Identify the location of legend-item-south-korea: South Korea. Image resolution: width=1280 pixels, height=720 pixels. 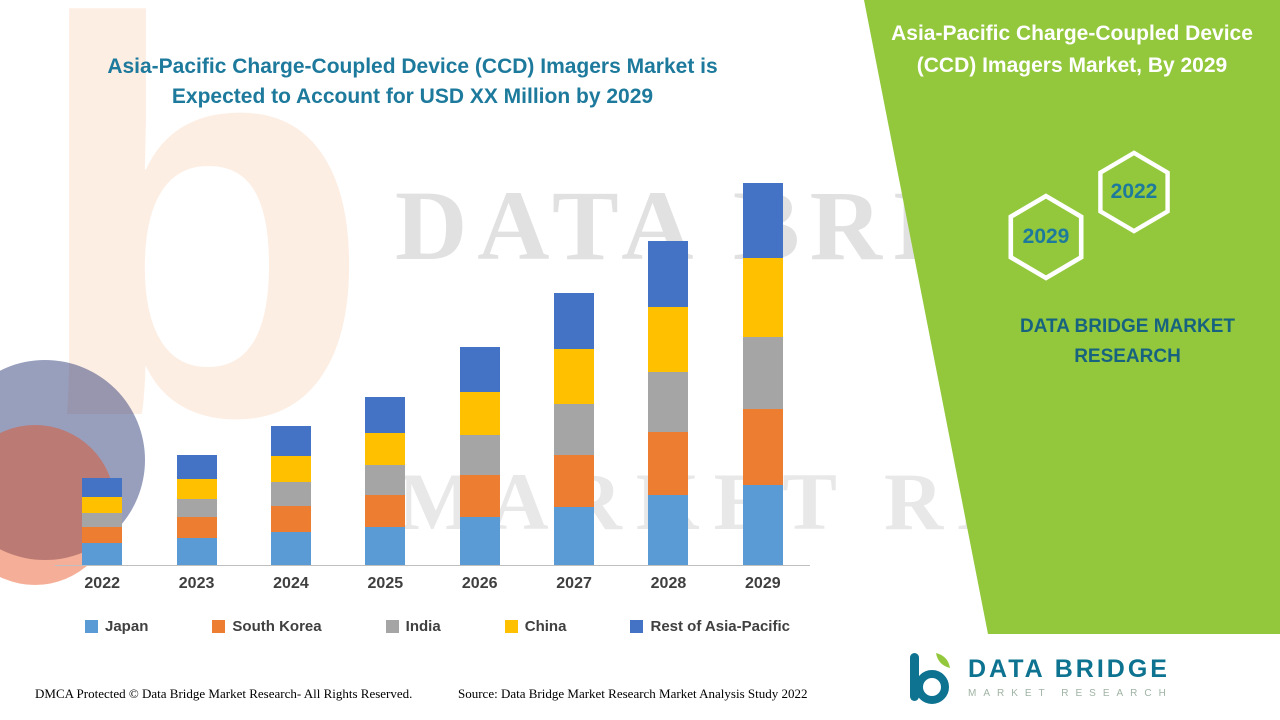
(267, 626).